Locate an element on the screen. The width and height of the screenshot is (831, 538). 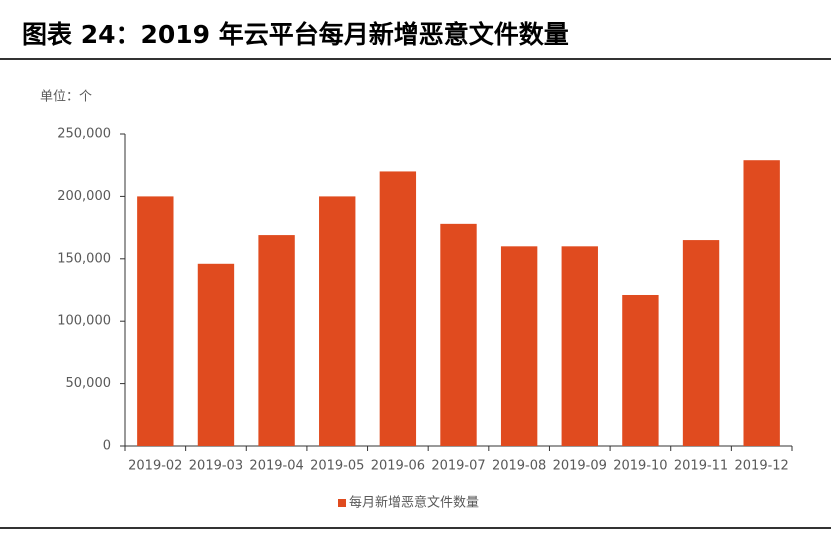
legend-label: 每月新增恶意文件数量 is located at coordinates (414, 503).